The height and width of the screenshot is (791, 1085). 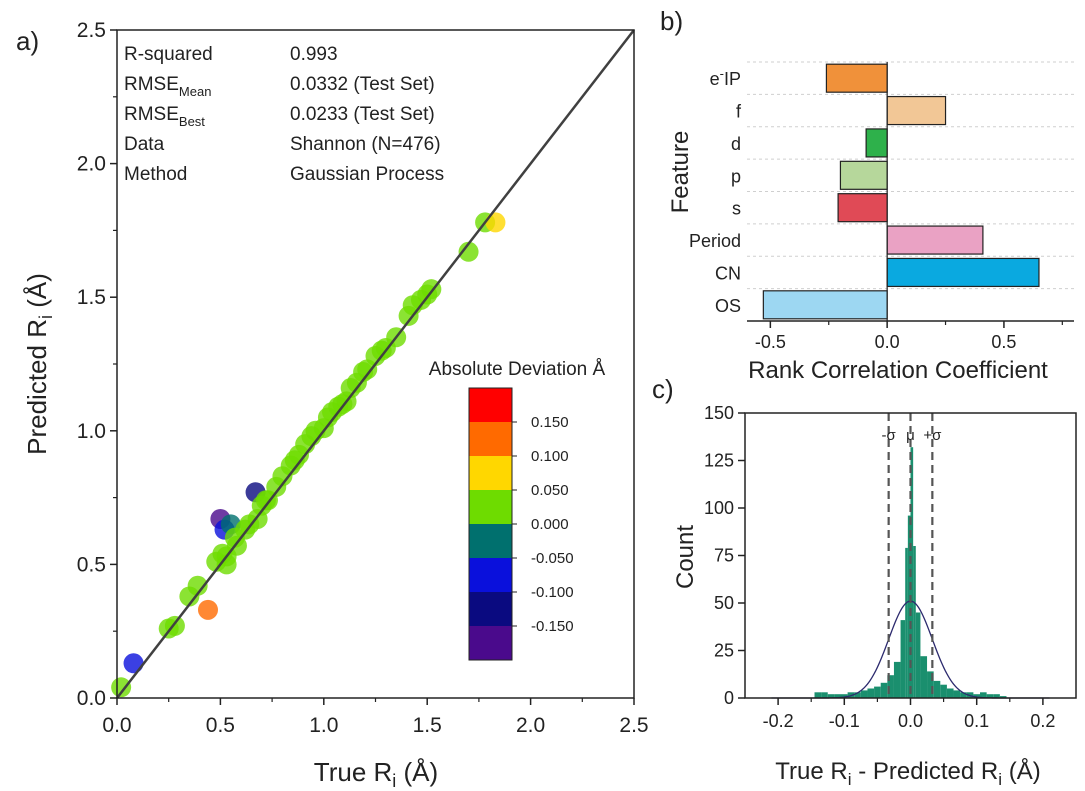 I want to click on hist-y-tick-label: 125, so click(x=719, y=461).